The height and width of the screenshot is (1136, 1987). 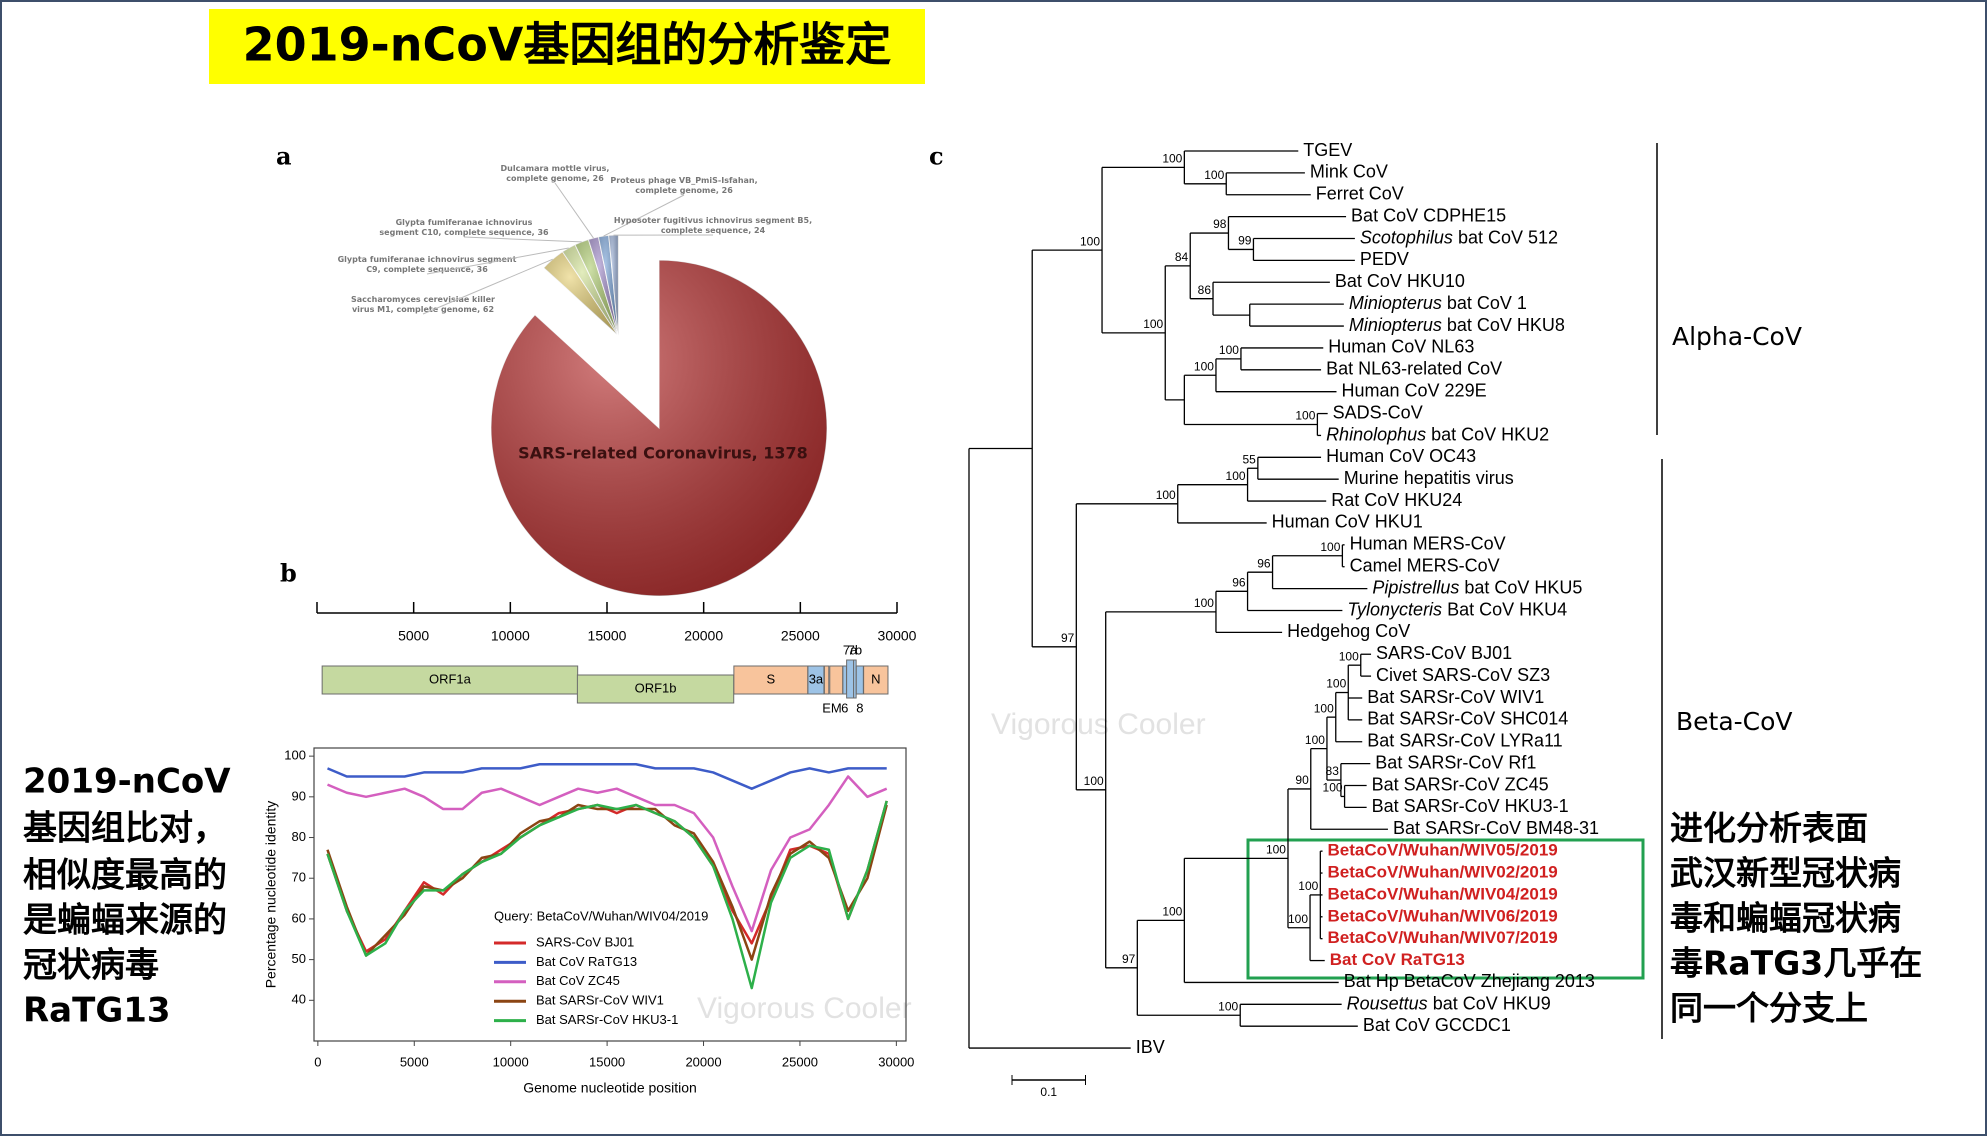 I want to click on pie-main-label: SARS-related Coronavirus, 1378, so click(x=663, y=453).